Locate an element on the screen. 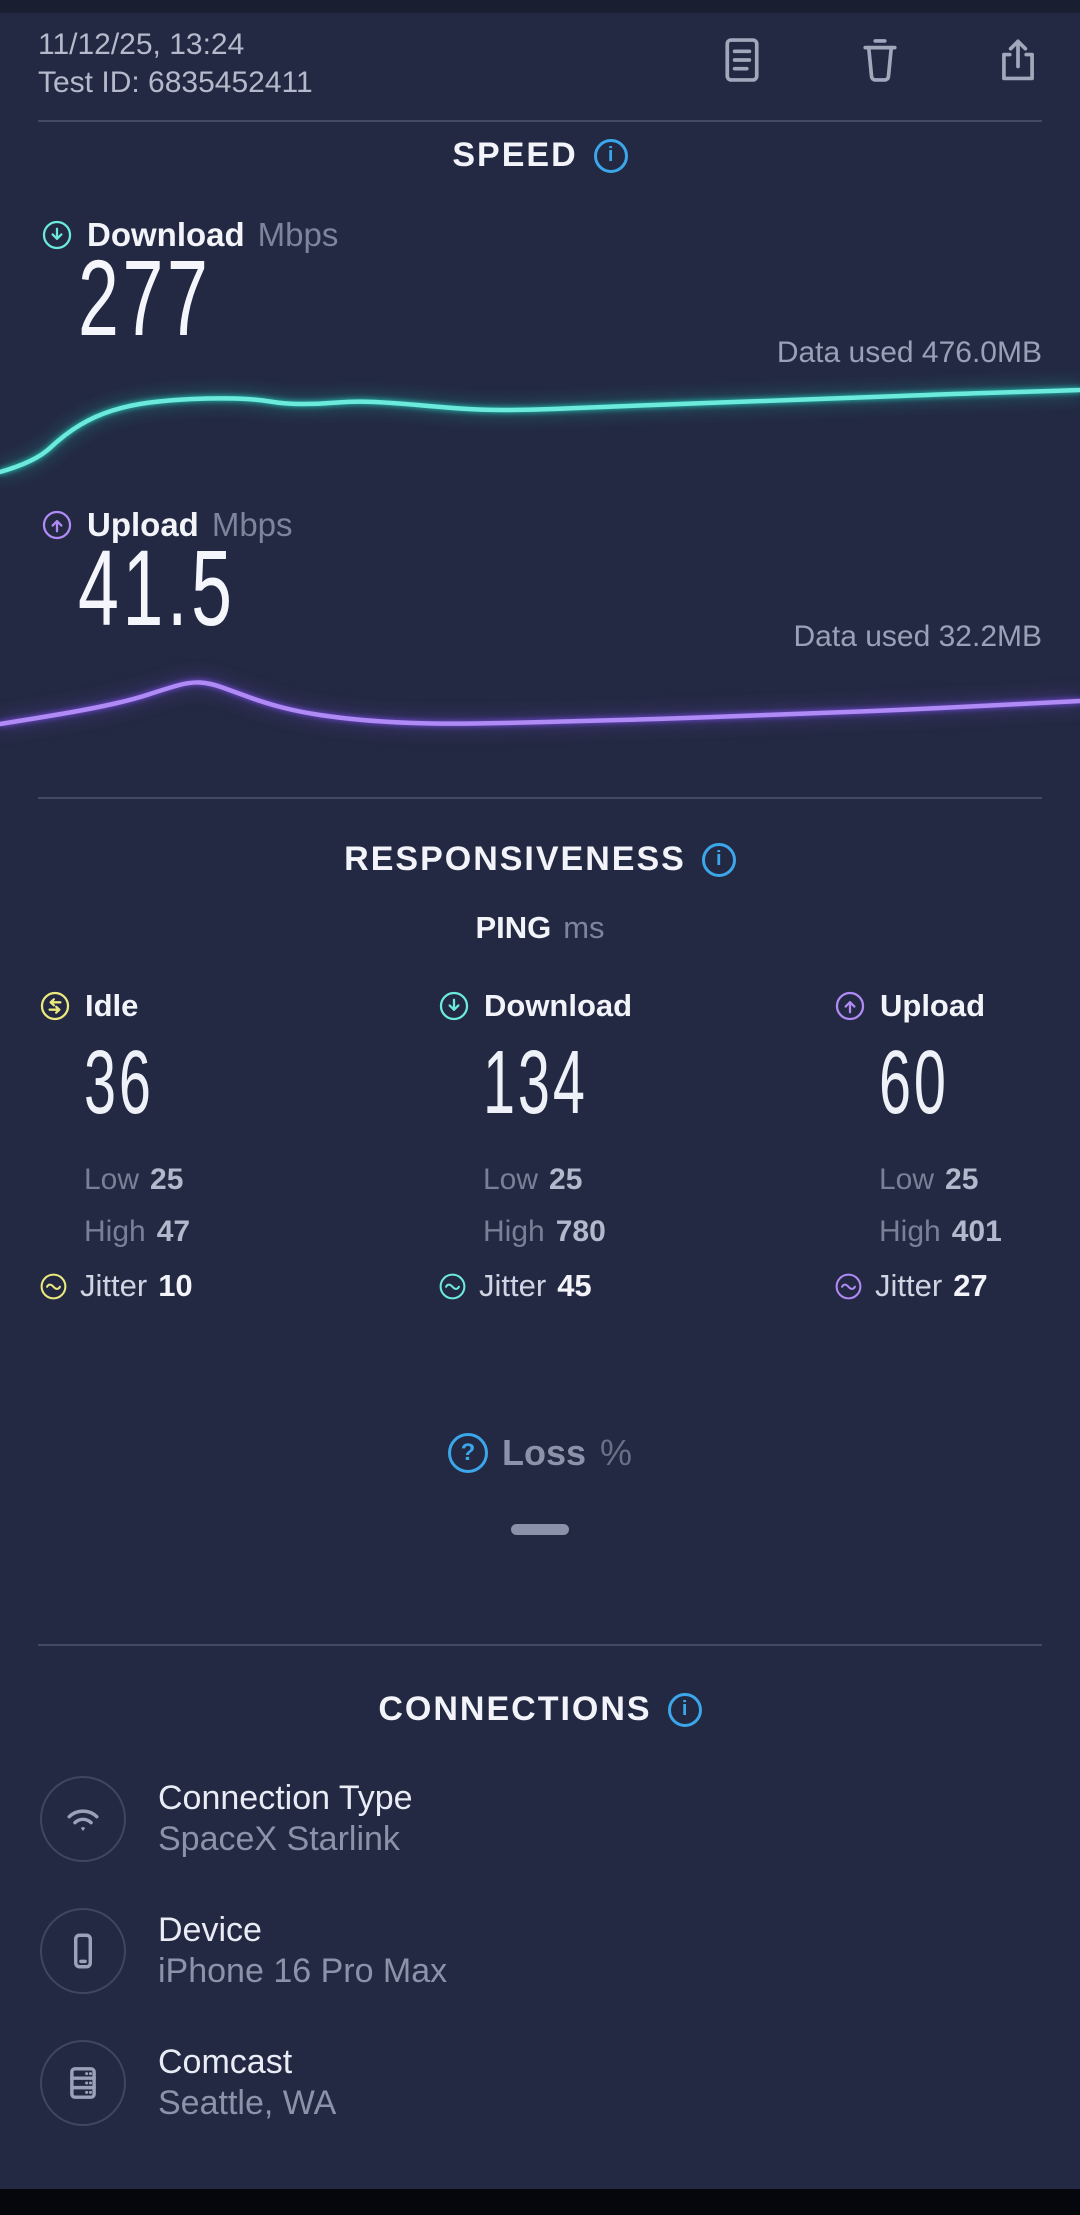 The image size is (1080, 2215). device-row: Device iPhone 16 Pro Max is located at coordinates (243, 1951).